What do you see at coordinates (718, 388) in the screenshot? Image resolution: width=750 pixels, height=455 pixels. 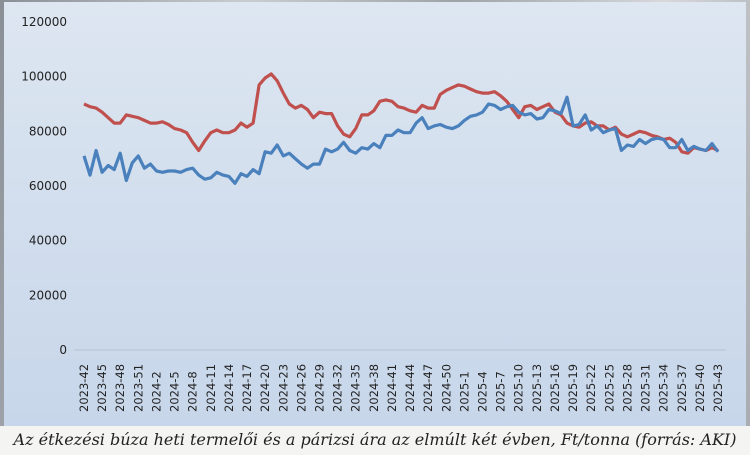 I see `x-tick-label: 2025-43` at bounding box center [718, 388].